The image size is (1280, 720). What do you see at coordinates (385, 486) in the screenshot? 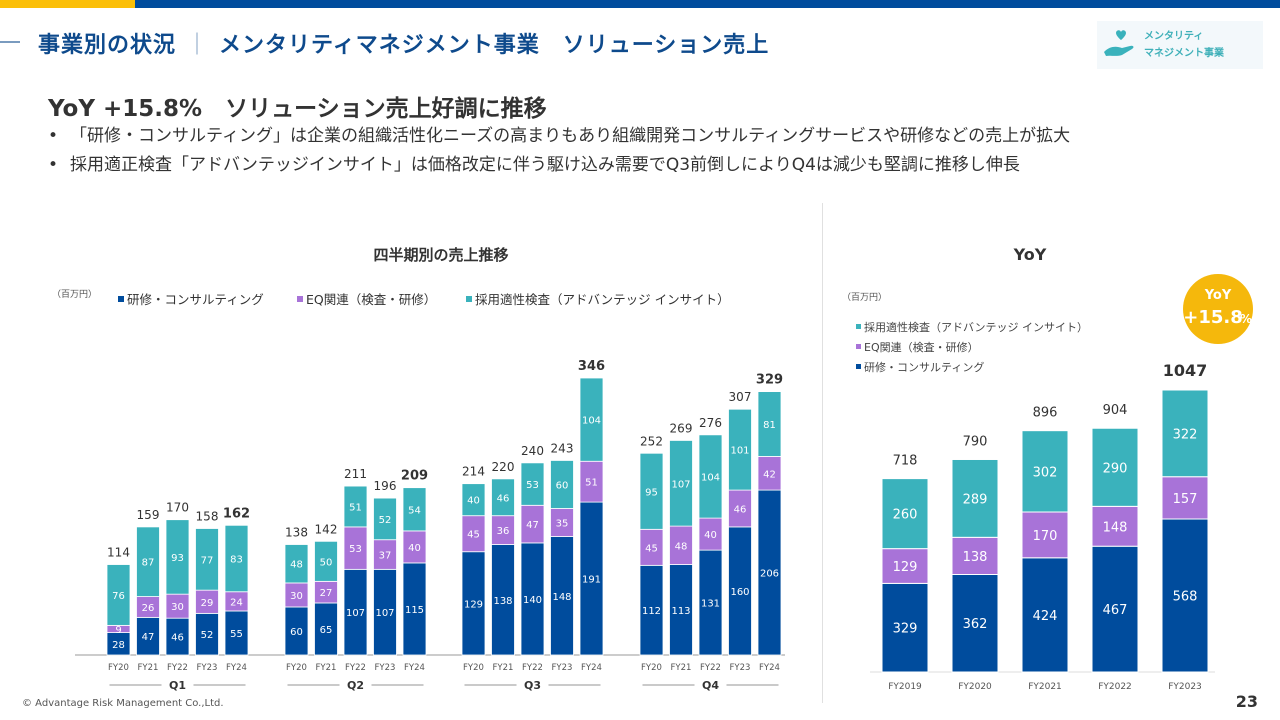
I see `total-label: 196` at bounding box center [385, 486].